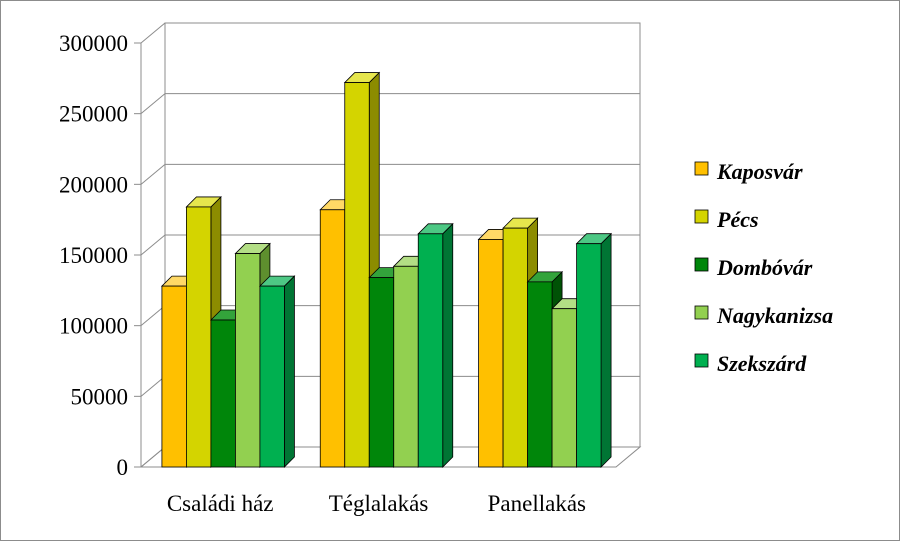 This screenshot has width=900, height=541. Describe the element at coordinates (93, 184) in the screenshot. I see `y-tick-label: 200000` at that location.